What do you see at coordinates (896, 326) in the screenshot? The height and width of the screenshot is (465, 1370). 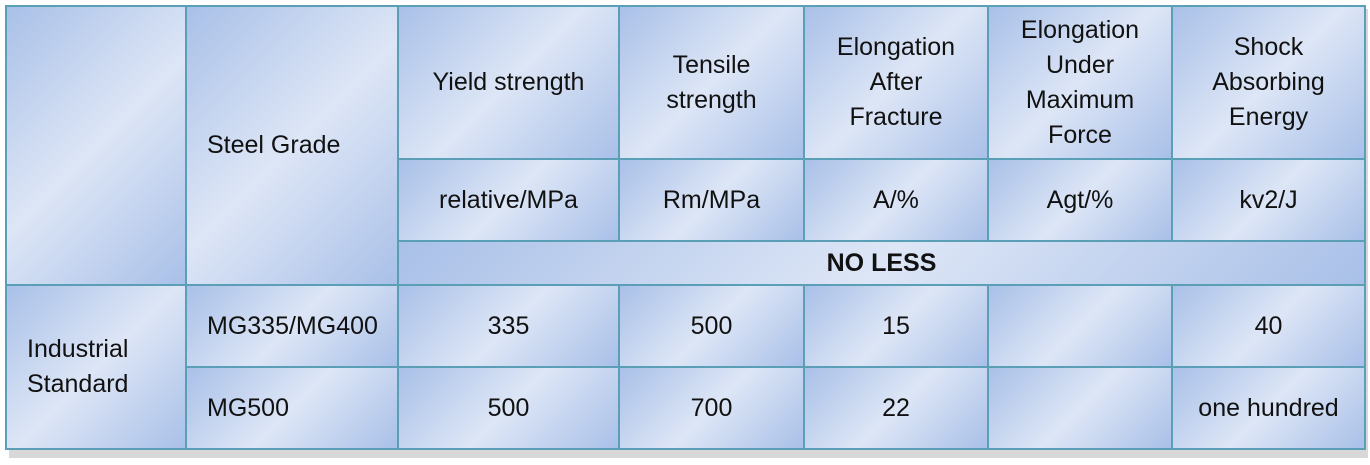 I see `elong-fracture-cell: 15` at bounding box center [896, 326].